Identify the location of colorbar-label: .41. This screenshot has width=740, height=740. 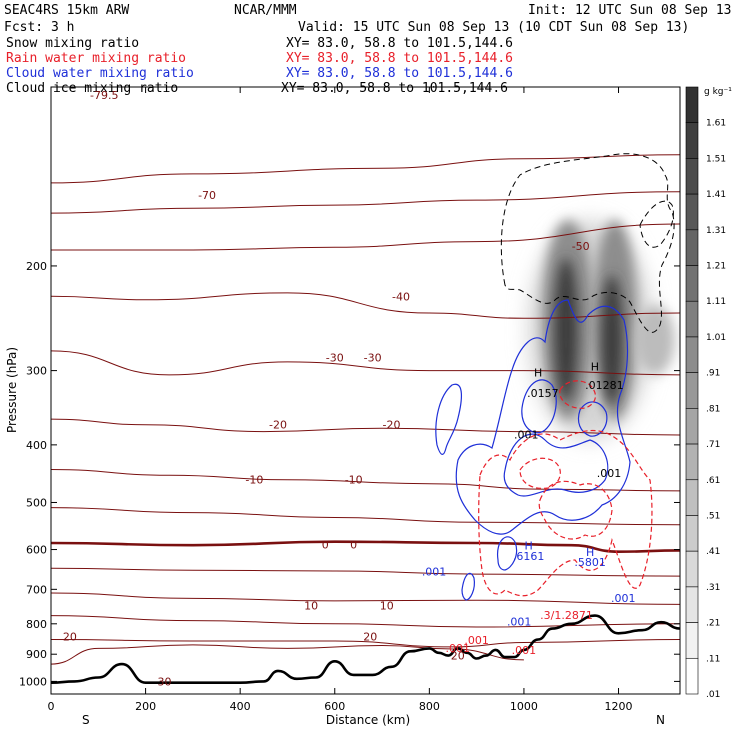
(713, 552).